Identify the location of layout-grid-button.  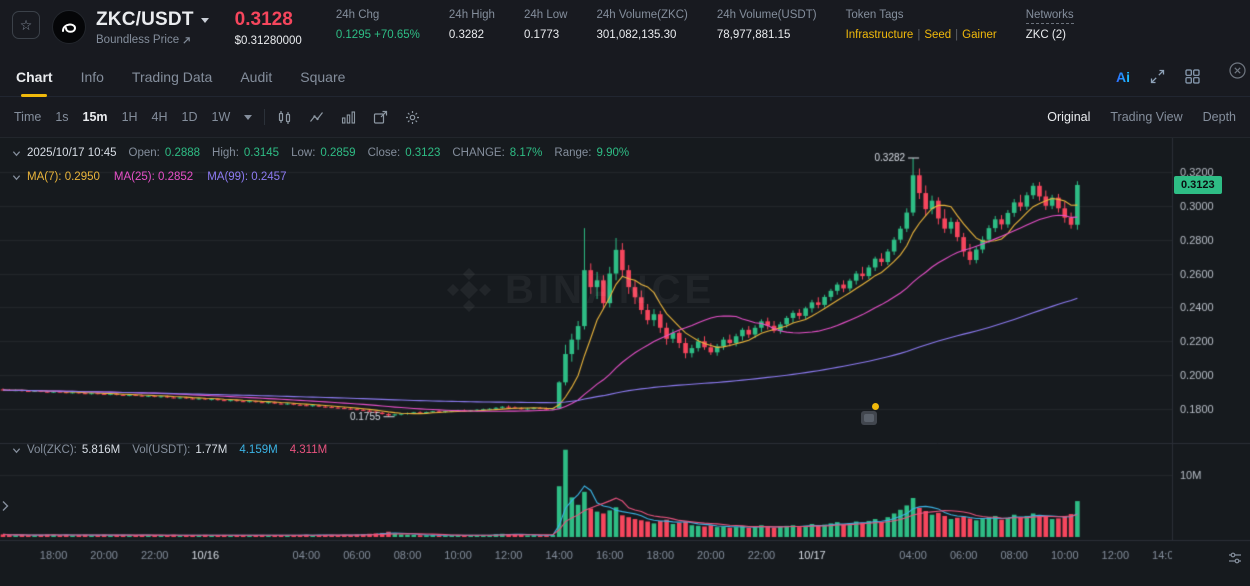
(1192, 76).